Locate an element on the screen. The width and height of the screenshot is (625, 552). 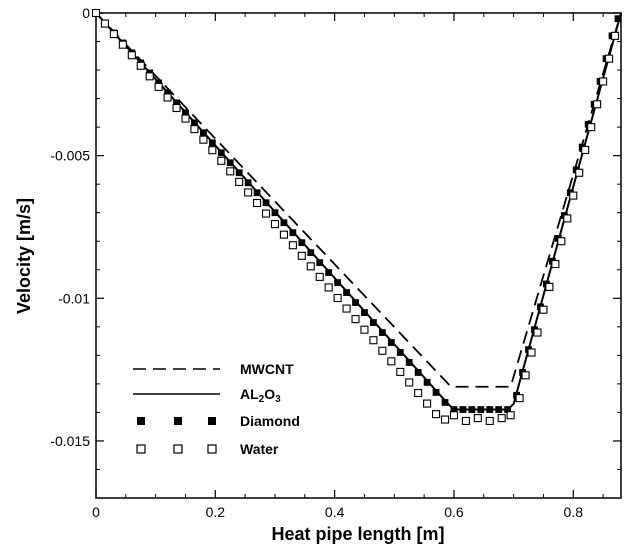
y-tick-label: -0.01 is located at coordinates (74, 298).